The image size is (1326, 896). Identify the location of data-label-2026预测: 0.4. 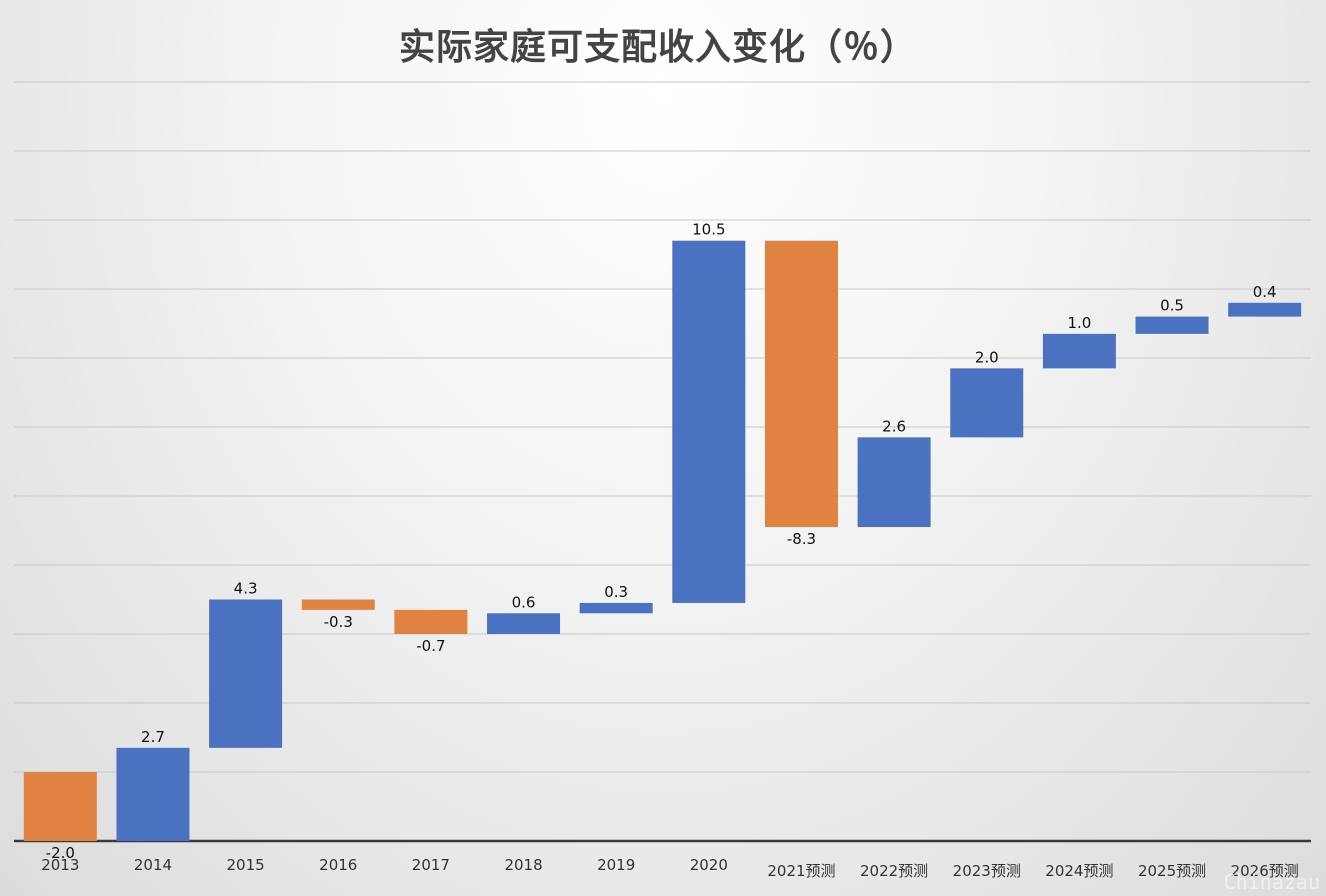
(1265, 292).